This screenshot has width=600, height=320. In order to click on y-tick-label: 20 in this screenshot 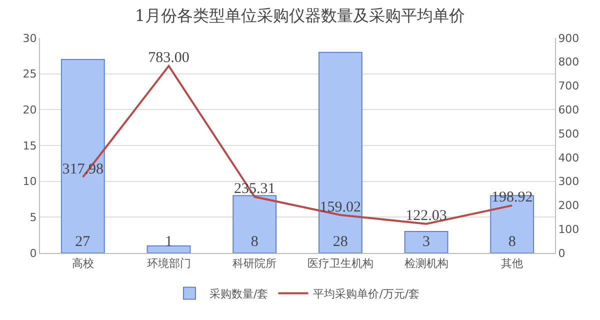, I will do `click(29, 110)`.